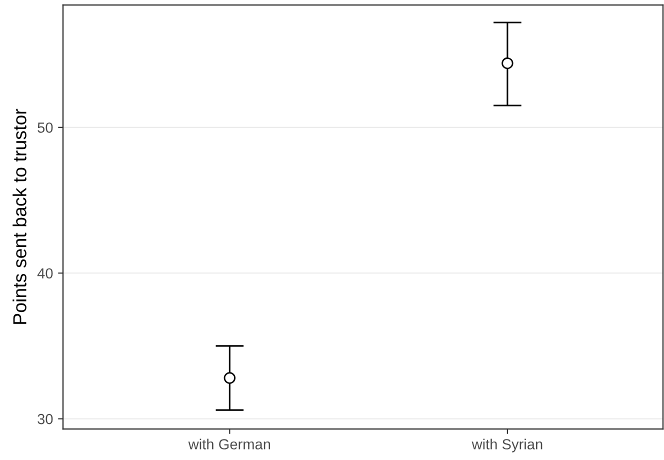  What do you see at coordinates (19, 216) in the screenshot?
I see `y-axis-title: Points sent back to trustor` at bounding box center [19, 216].